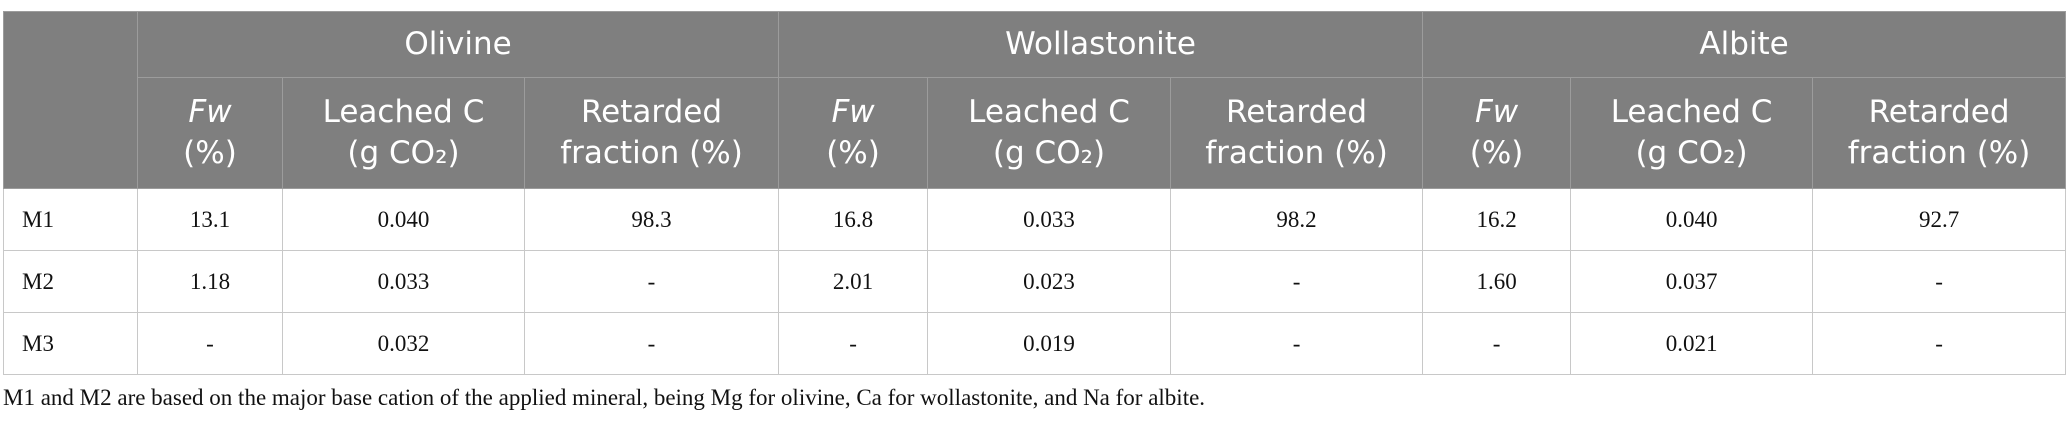 The width and height of the screenshot is (2068, 428). What do you see at coordinates (1297, 219) in the screenshot?
I see `table-cell: 98.2` at bounding box center [1297, 219].